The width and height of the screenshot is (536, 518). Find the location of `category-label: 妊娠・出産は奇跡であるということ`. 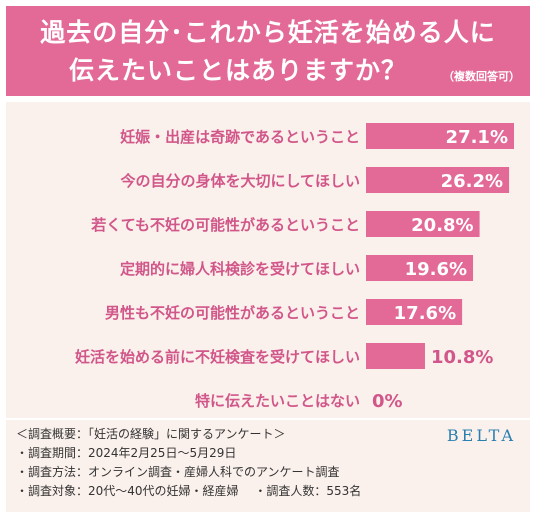

category-label: 妊娠・出産は奇跡であるということ is located at coordinates (240, 137).